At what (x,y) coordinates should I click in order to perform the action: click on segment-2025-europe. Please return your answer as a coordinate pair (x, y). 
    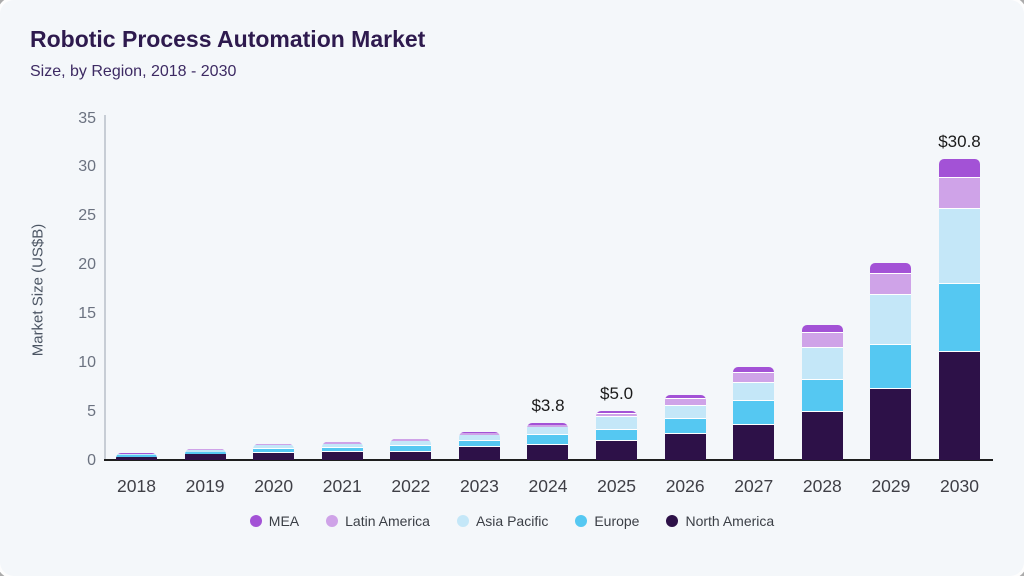
    Looking at the image, I should click on (617, 436).